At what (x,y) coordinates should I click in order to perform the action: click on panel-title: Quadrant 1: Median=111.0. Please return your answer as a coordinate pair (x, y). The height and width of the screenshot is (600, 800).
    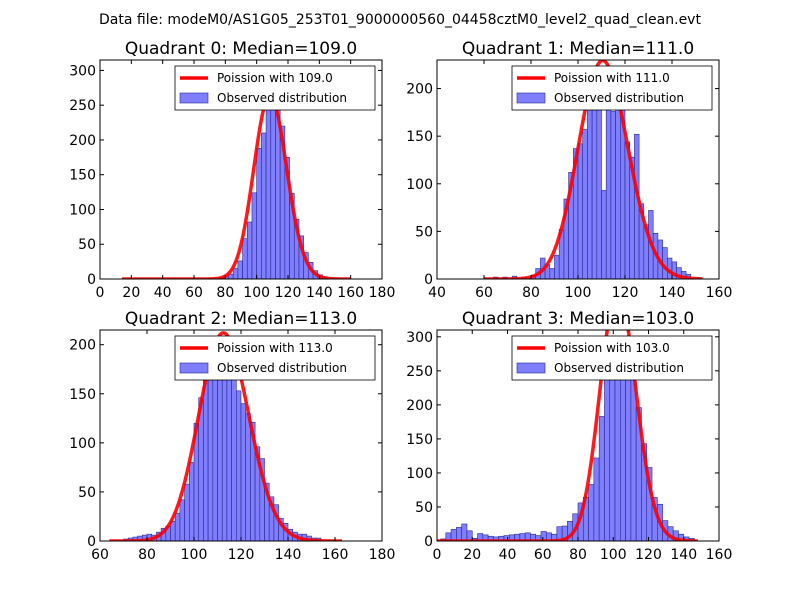
    Looking at the image, I should click on (578, 49).